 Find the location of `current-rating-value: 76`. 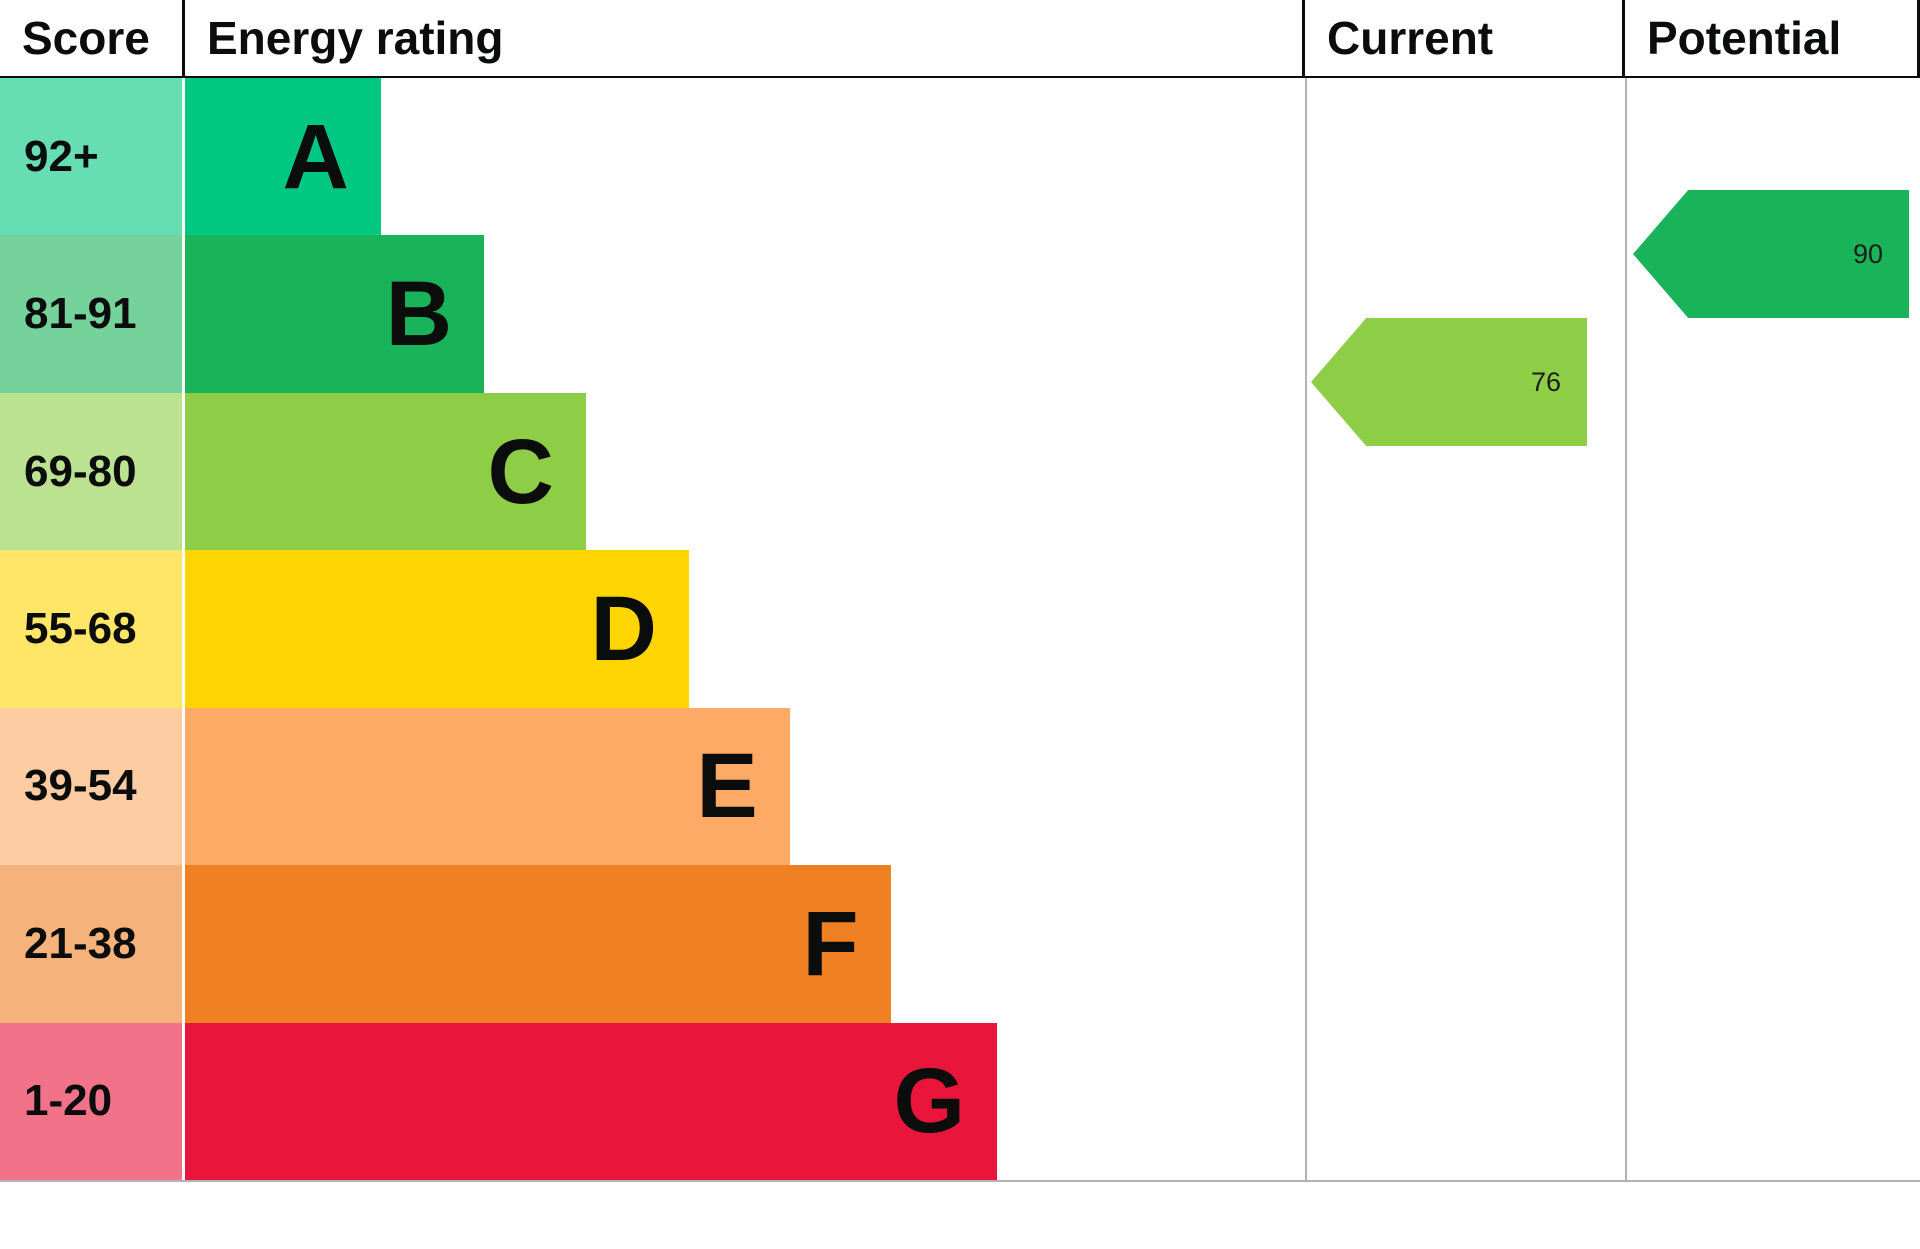

current-rating-value: 76 is located at coordinates (1545, 381).